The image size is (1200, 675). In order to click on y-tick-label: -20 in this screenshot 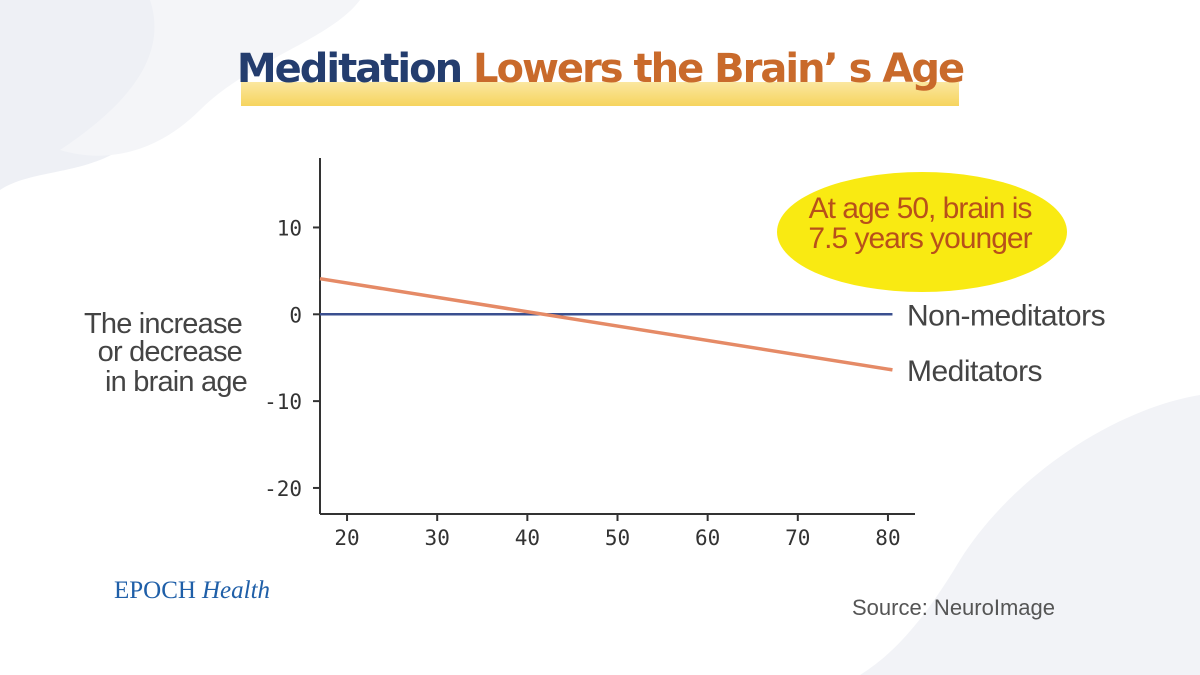, I will do `click(283, 489)`.